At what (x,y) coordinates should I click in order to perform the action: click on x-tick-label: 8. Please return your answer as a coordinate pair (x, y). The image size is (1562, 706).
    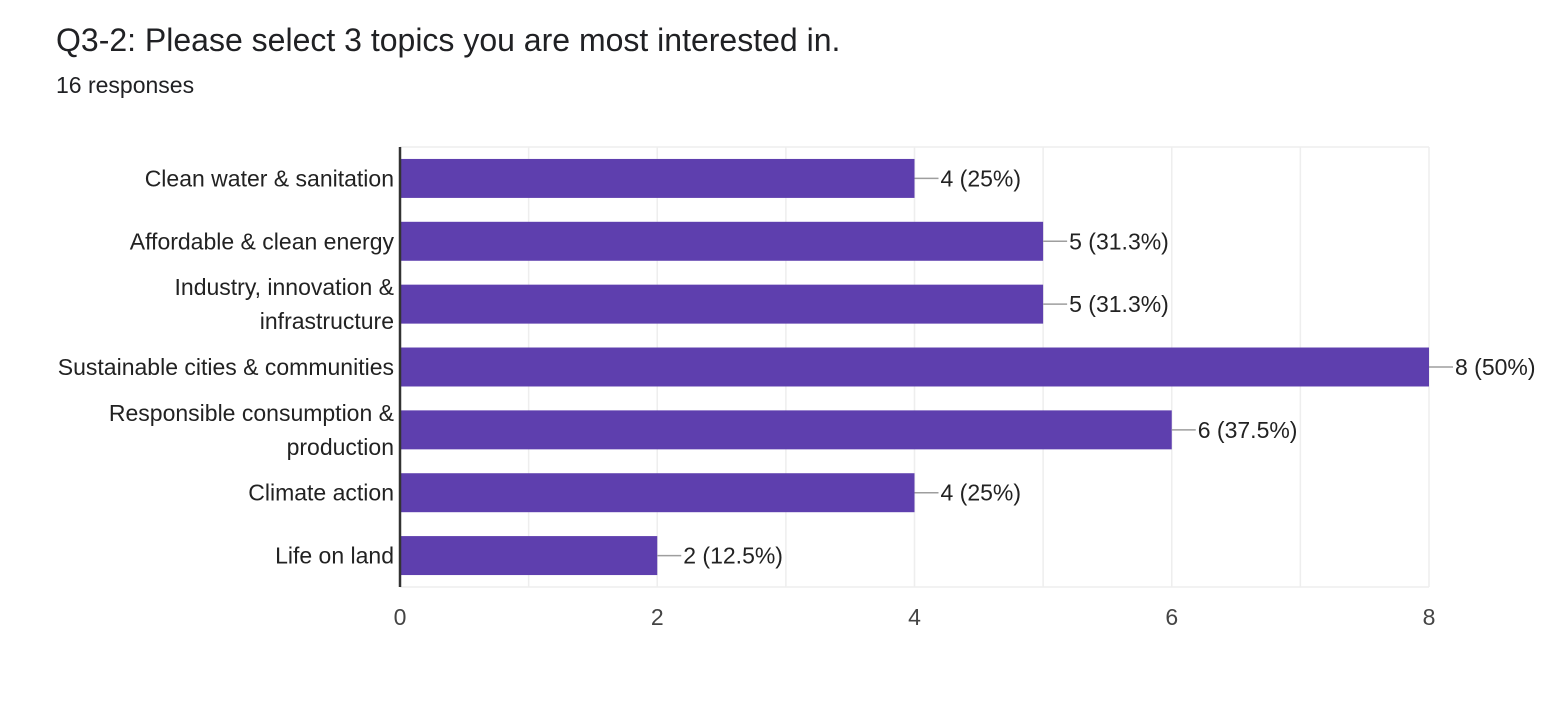
    Looking at the image, I should click on (1429, 617).